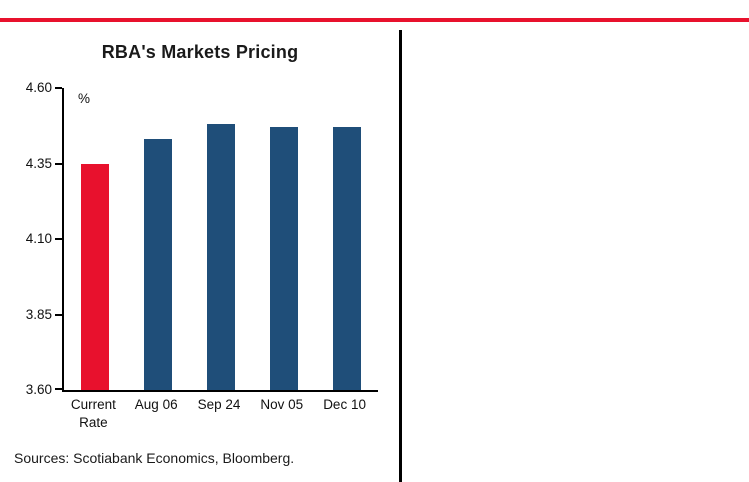  Describe the element at coordinates (374, 20) in the screenshot. I see `top-red-rule` at that location.